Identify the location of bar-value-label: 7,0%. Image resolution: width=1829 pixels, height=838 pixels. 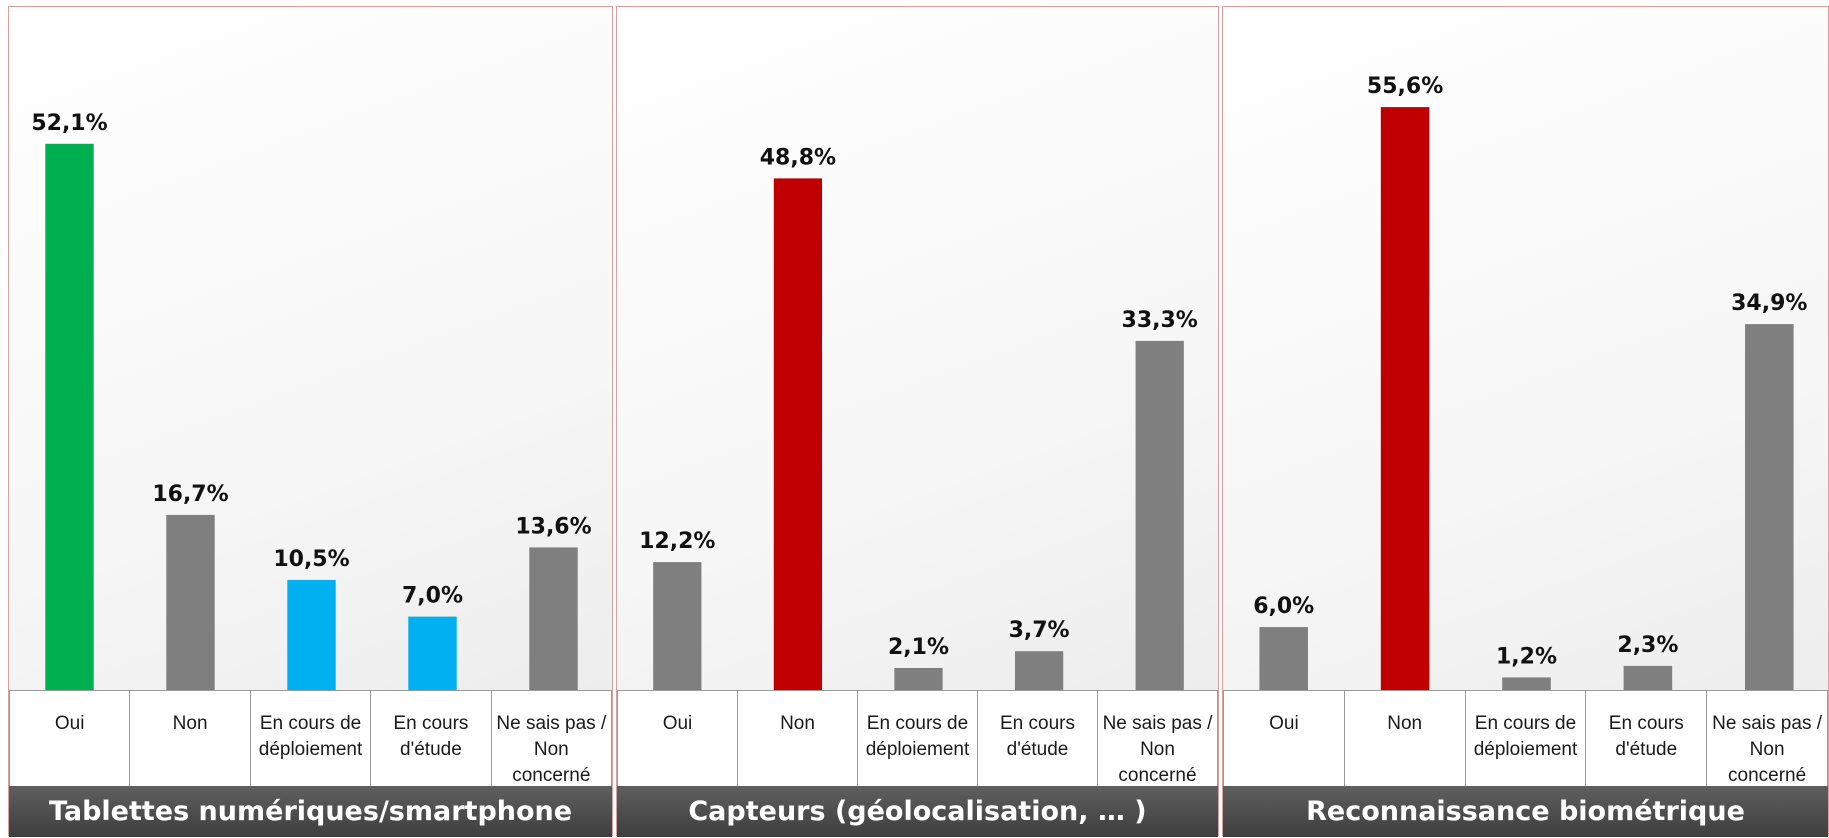
(432, 596).